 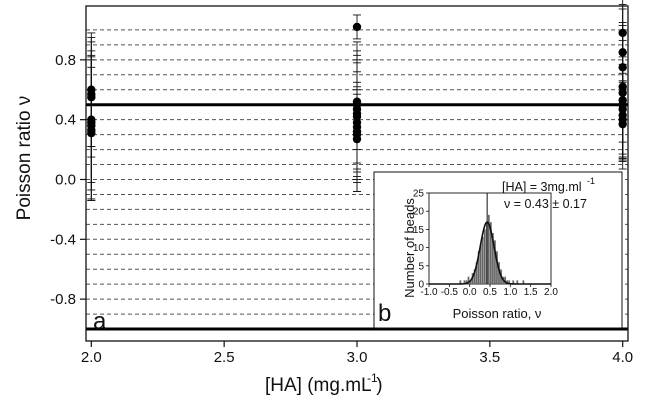 What do you see at coordinates (545, 204) in the screenshot?
I see `inset-annotation-line2: ν = 0.43 ± 0.17` at bounding box center [545, 204].